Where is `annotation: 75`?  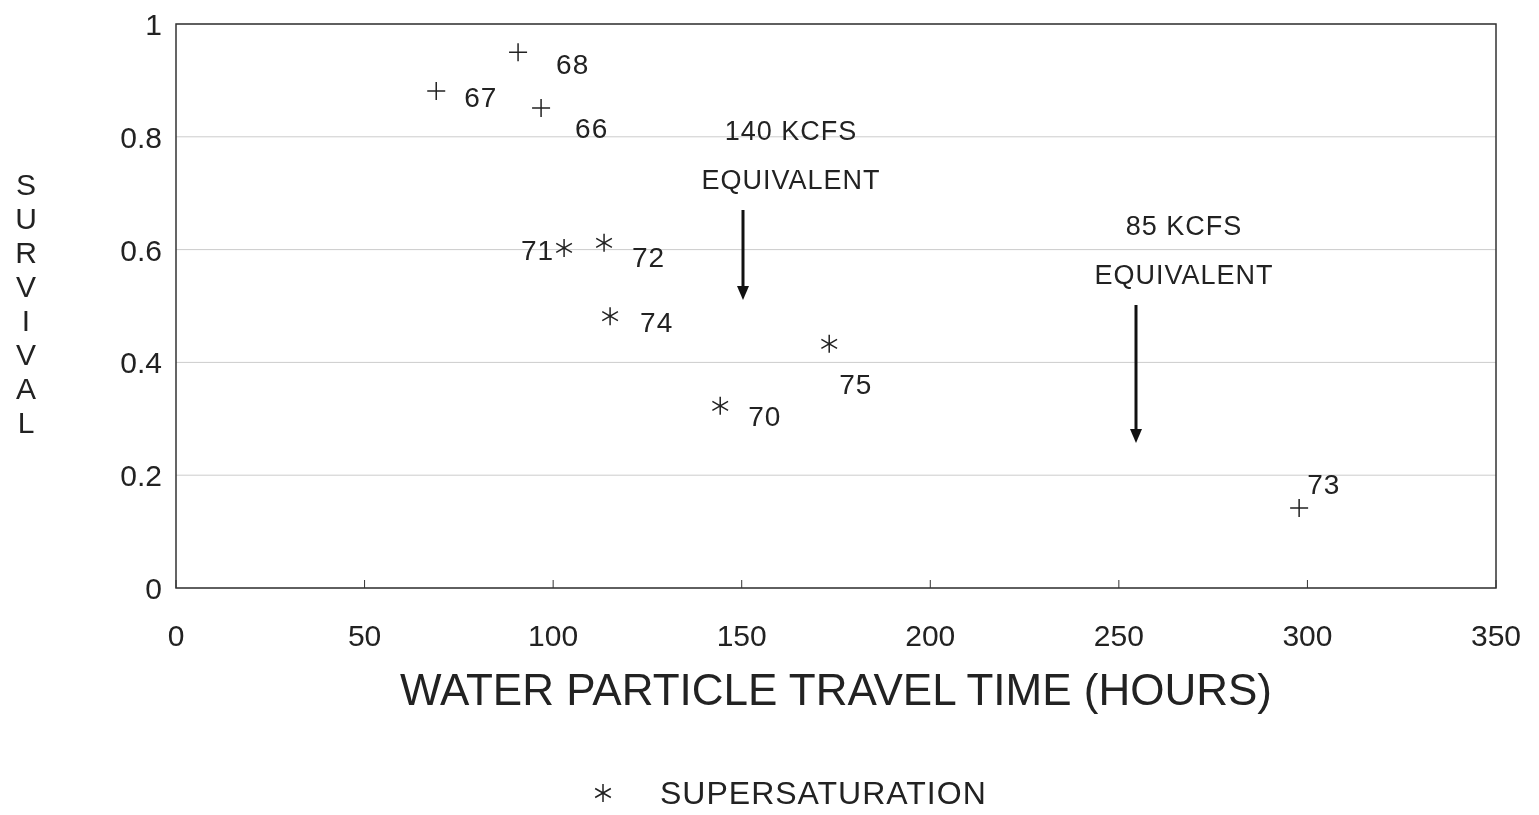 annotation: 75 is located at coordinates (856, 384).